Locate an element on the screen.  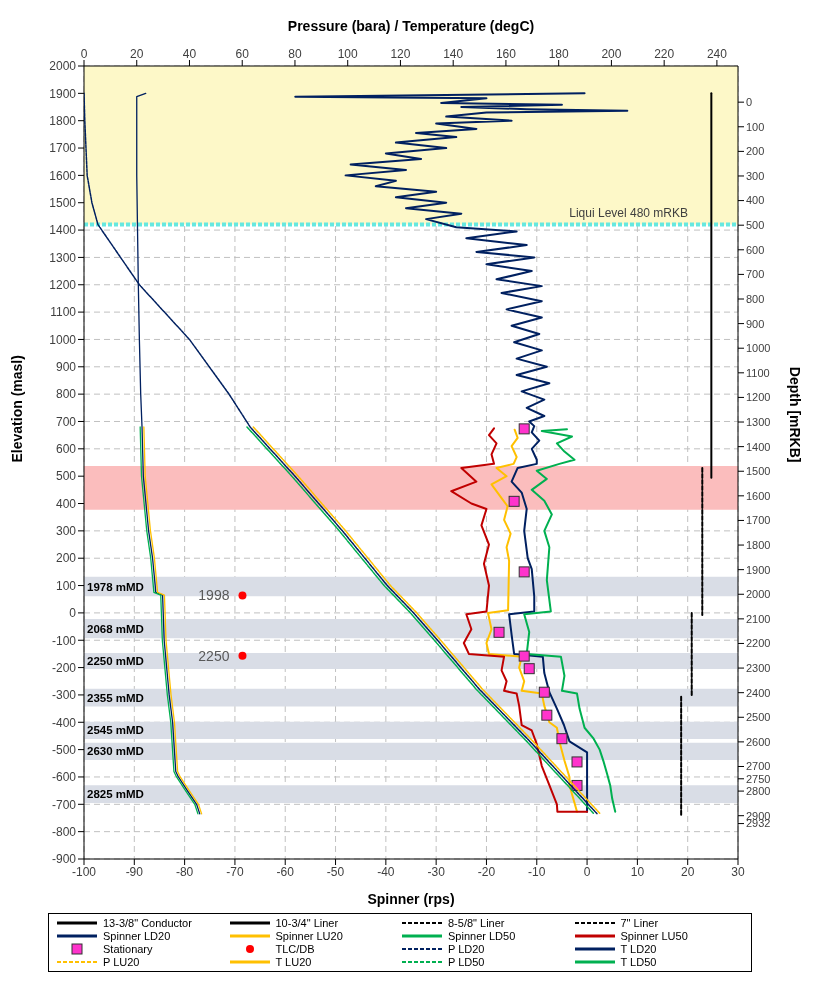
x-axis-title: Spinner (rps) is located at coordinates (411, 899).